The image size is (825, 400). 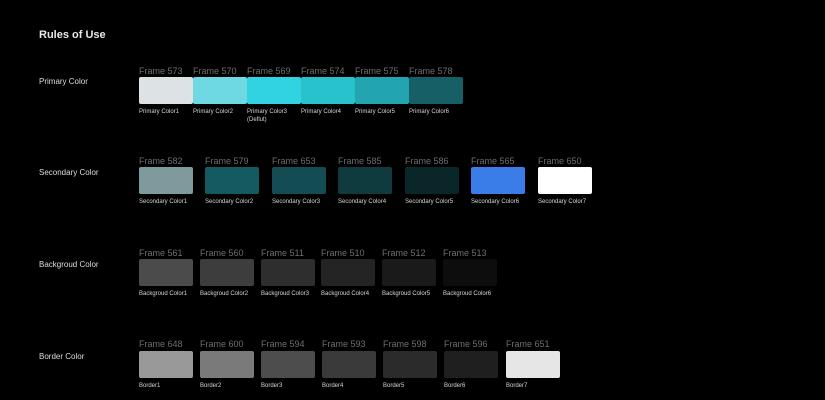 What do you see at coordinates (62, 356) in the screenshot?
I see `section-label-border: Border Color` at bounding box center [62, 356].